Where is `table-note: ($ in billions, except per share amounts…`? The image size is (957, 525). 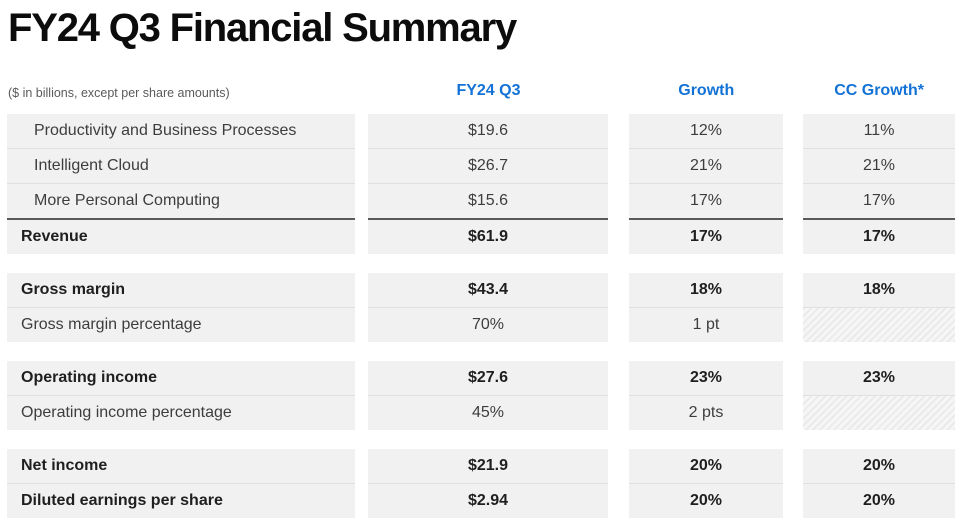 table-note: ($ in billions, except per share amounts… is located at coordinates (119, 93).